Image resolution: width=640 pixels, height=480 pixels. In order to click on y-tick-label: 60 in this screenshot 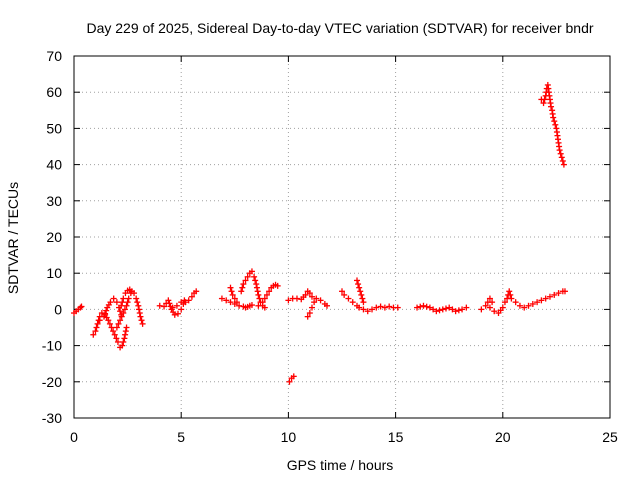, I will do `click(54, 92)`.